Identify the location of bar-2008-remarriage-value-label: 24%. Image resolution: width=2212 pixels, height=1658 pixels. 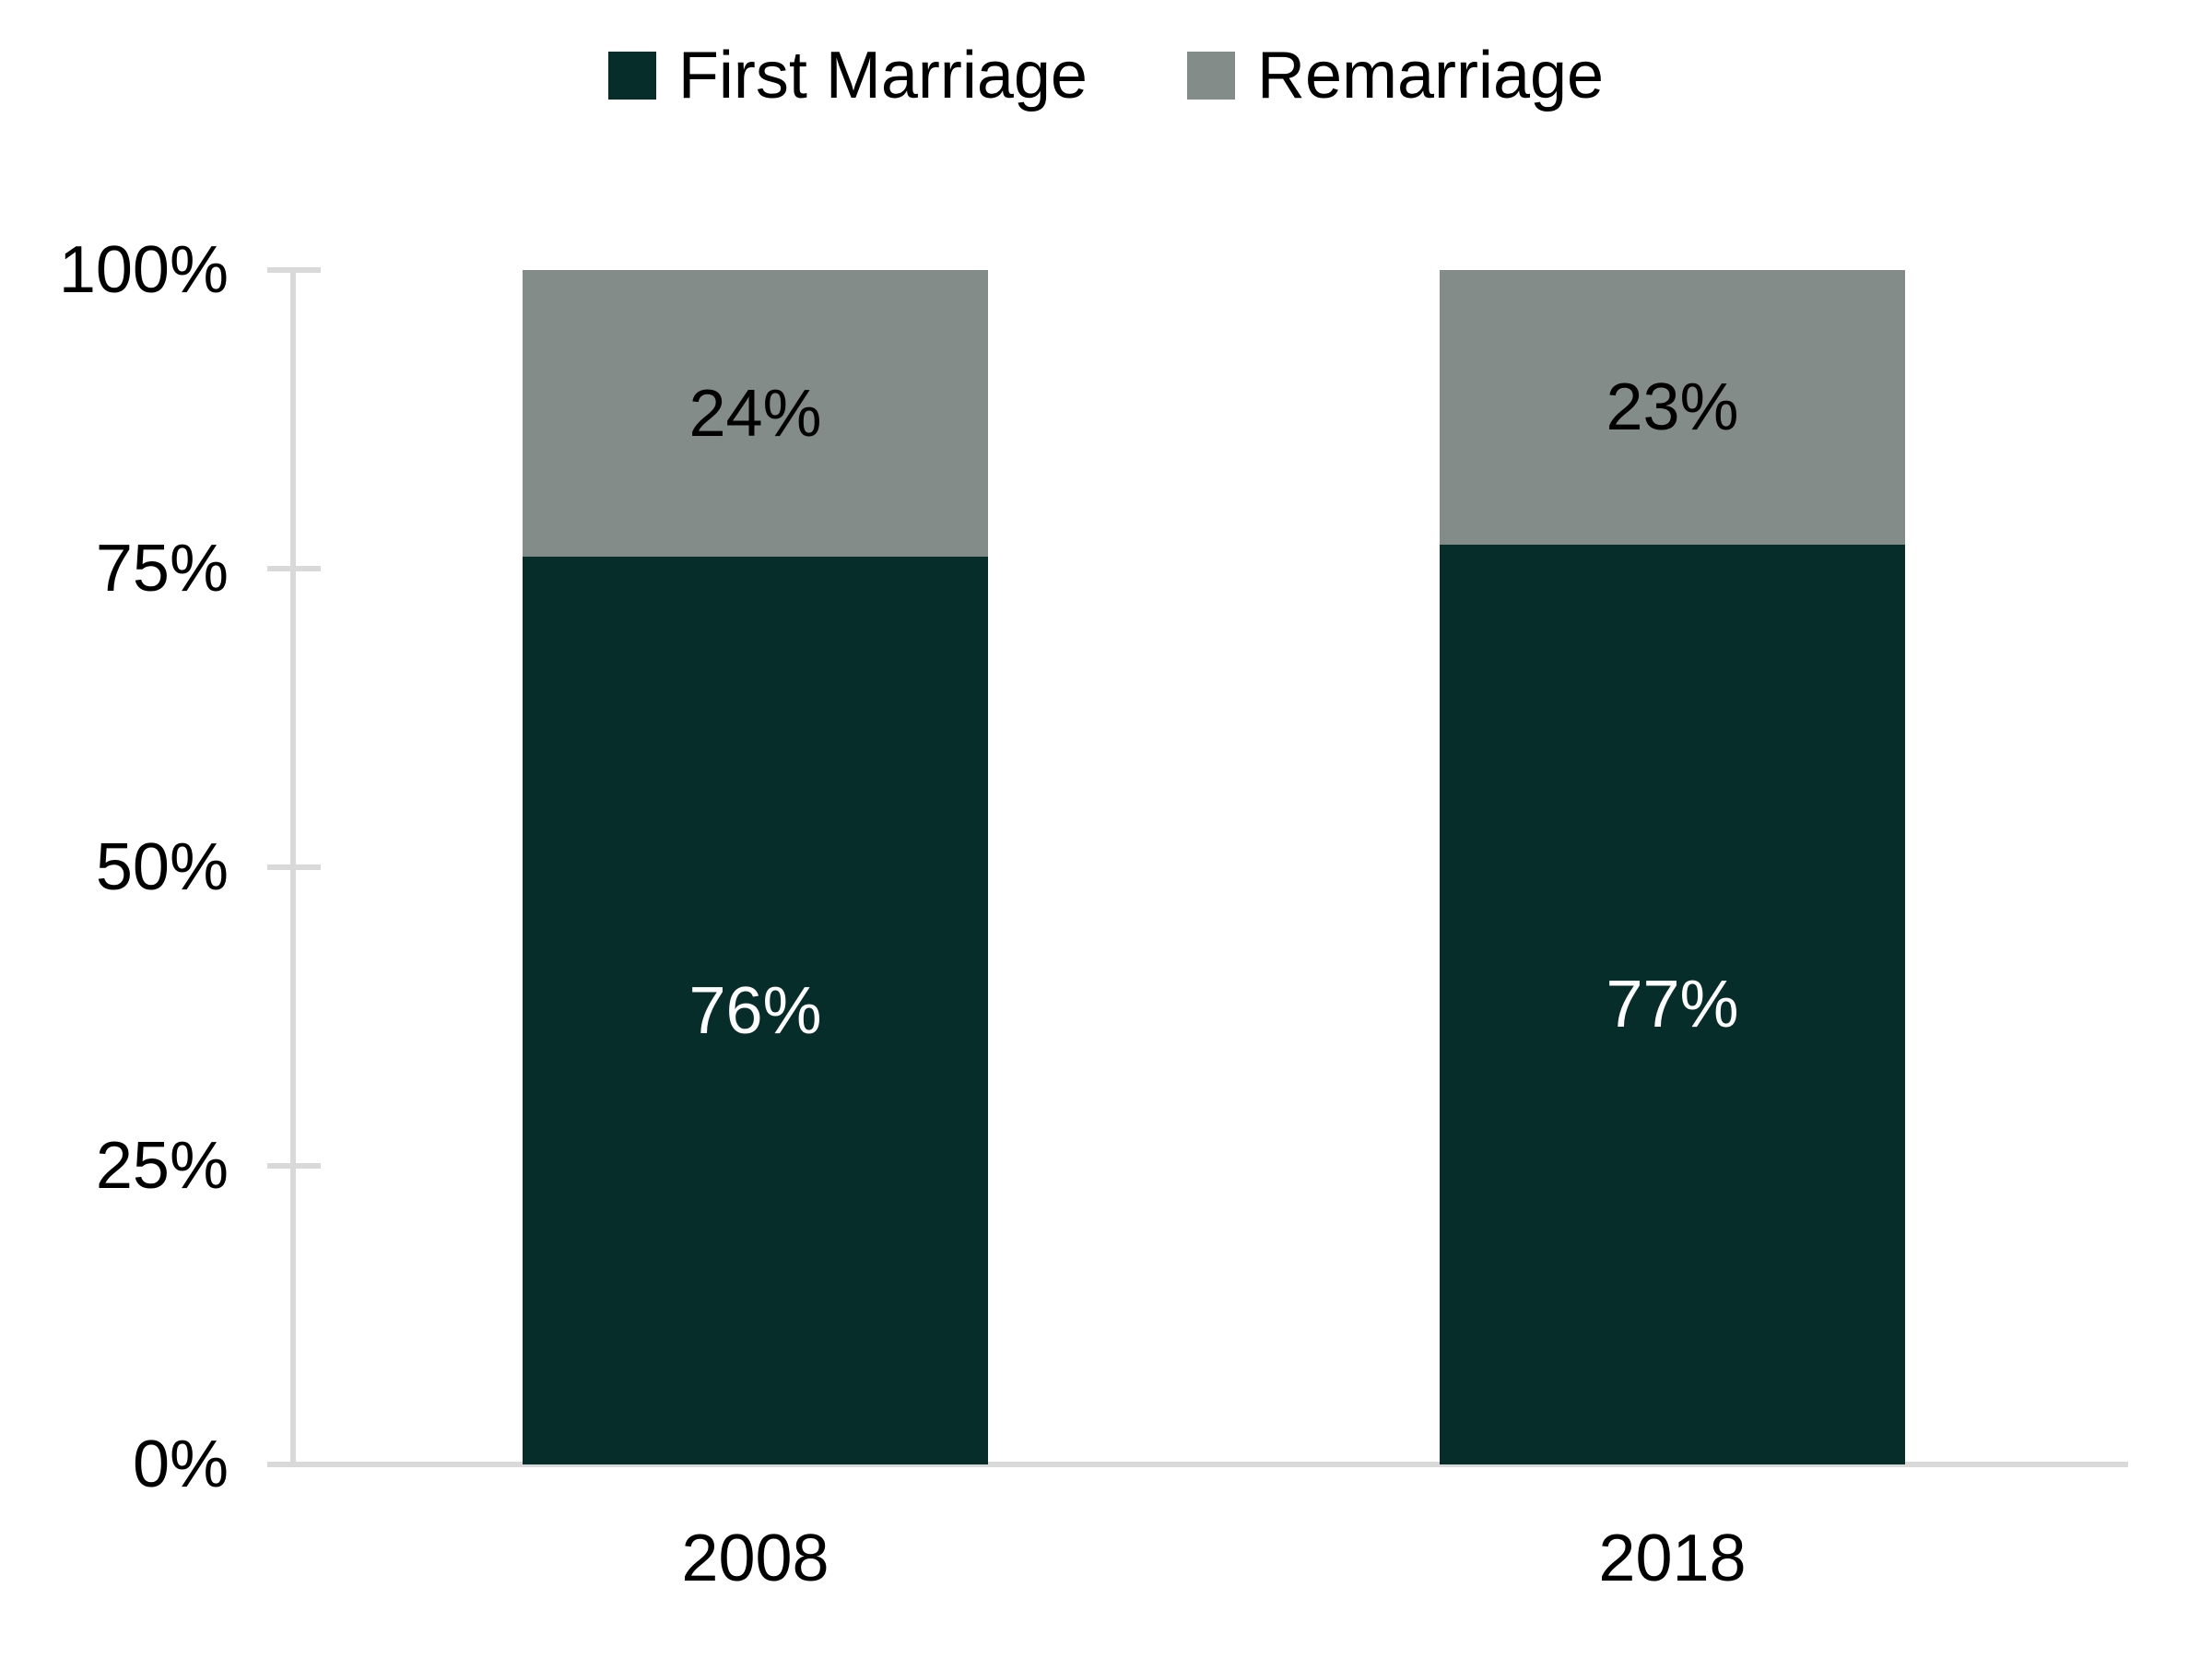
(755, 414).